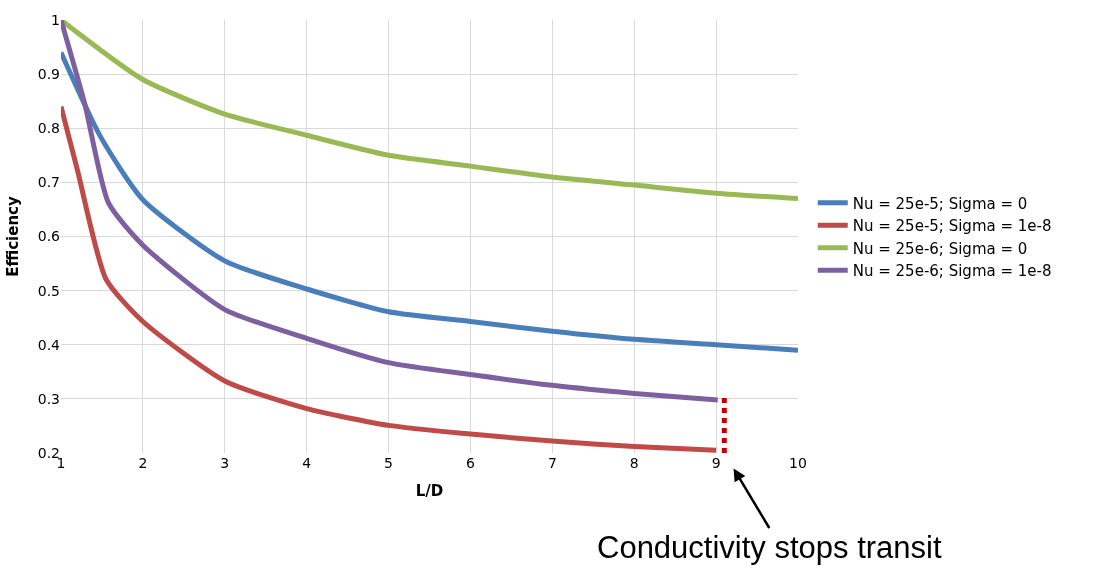 This screenshot has width=1098, height=575. I want to click on legend-label: Nu = 25e-5; Sigma = 1e-8, so click(952, 226).